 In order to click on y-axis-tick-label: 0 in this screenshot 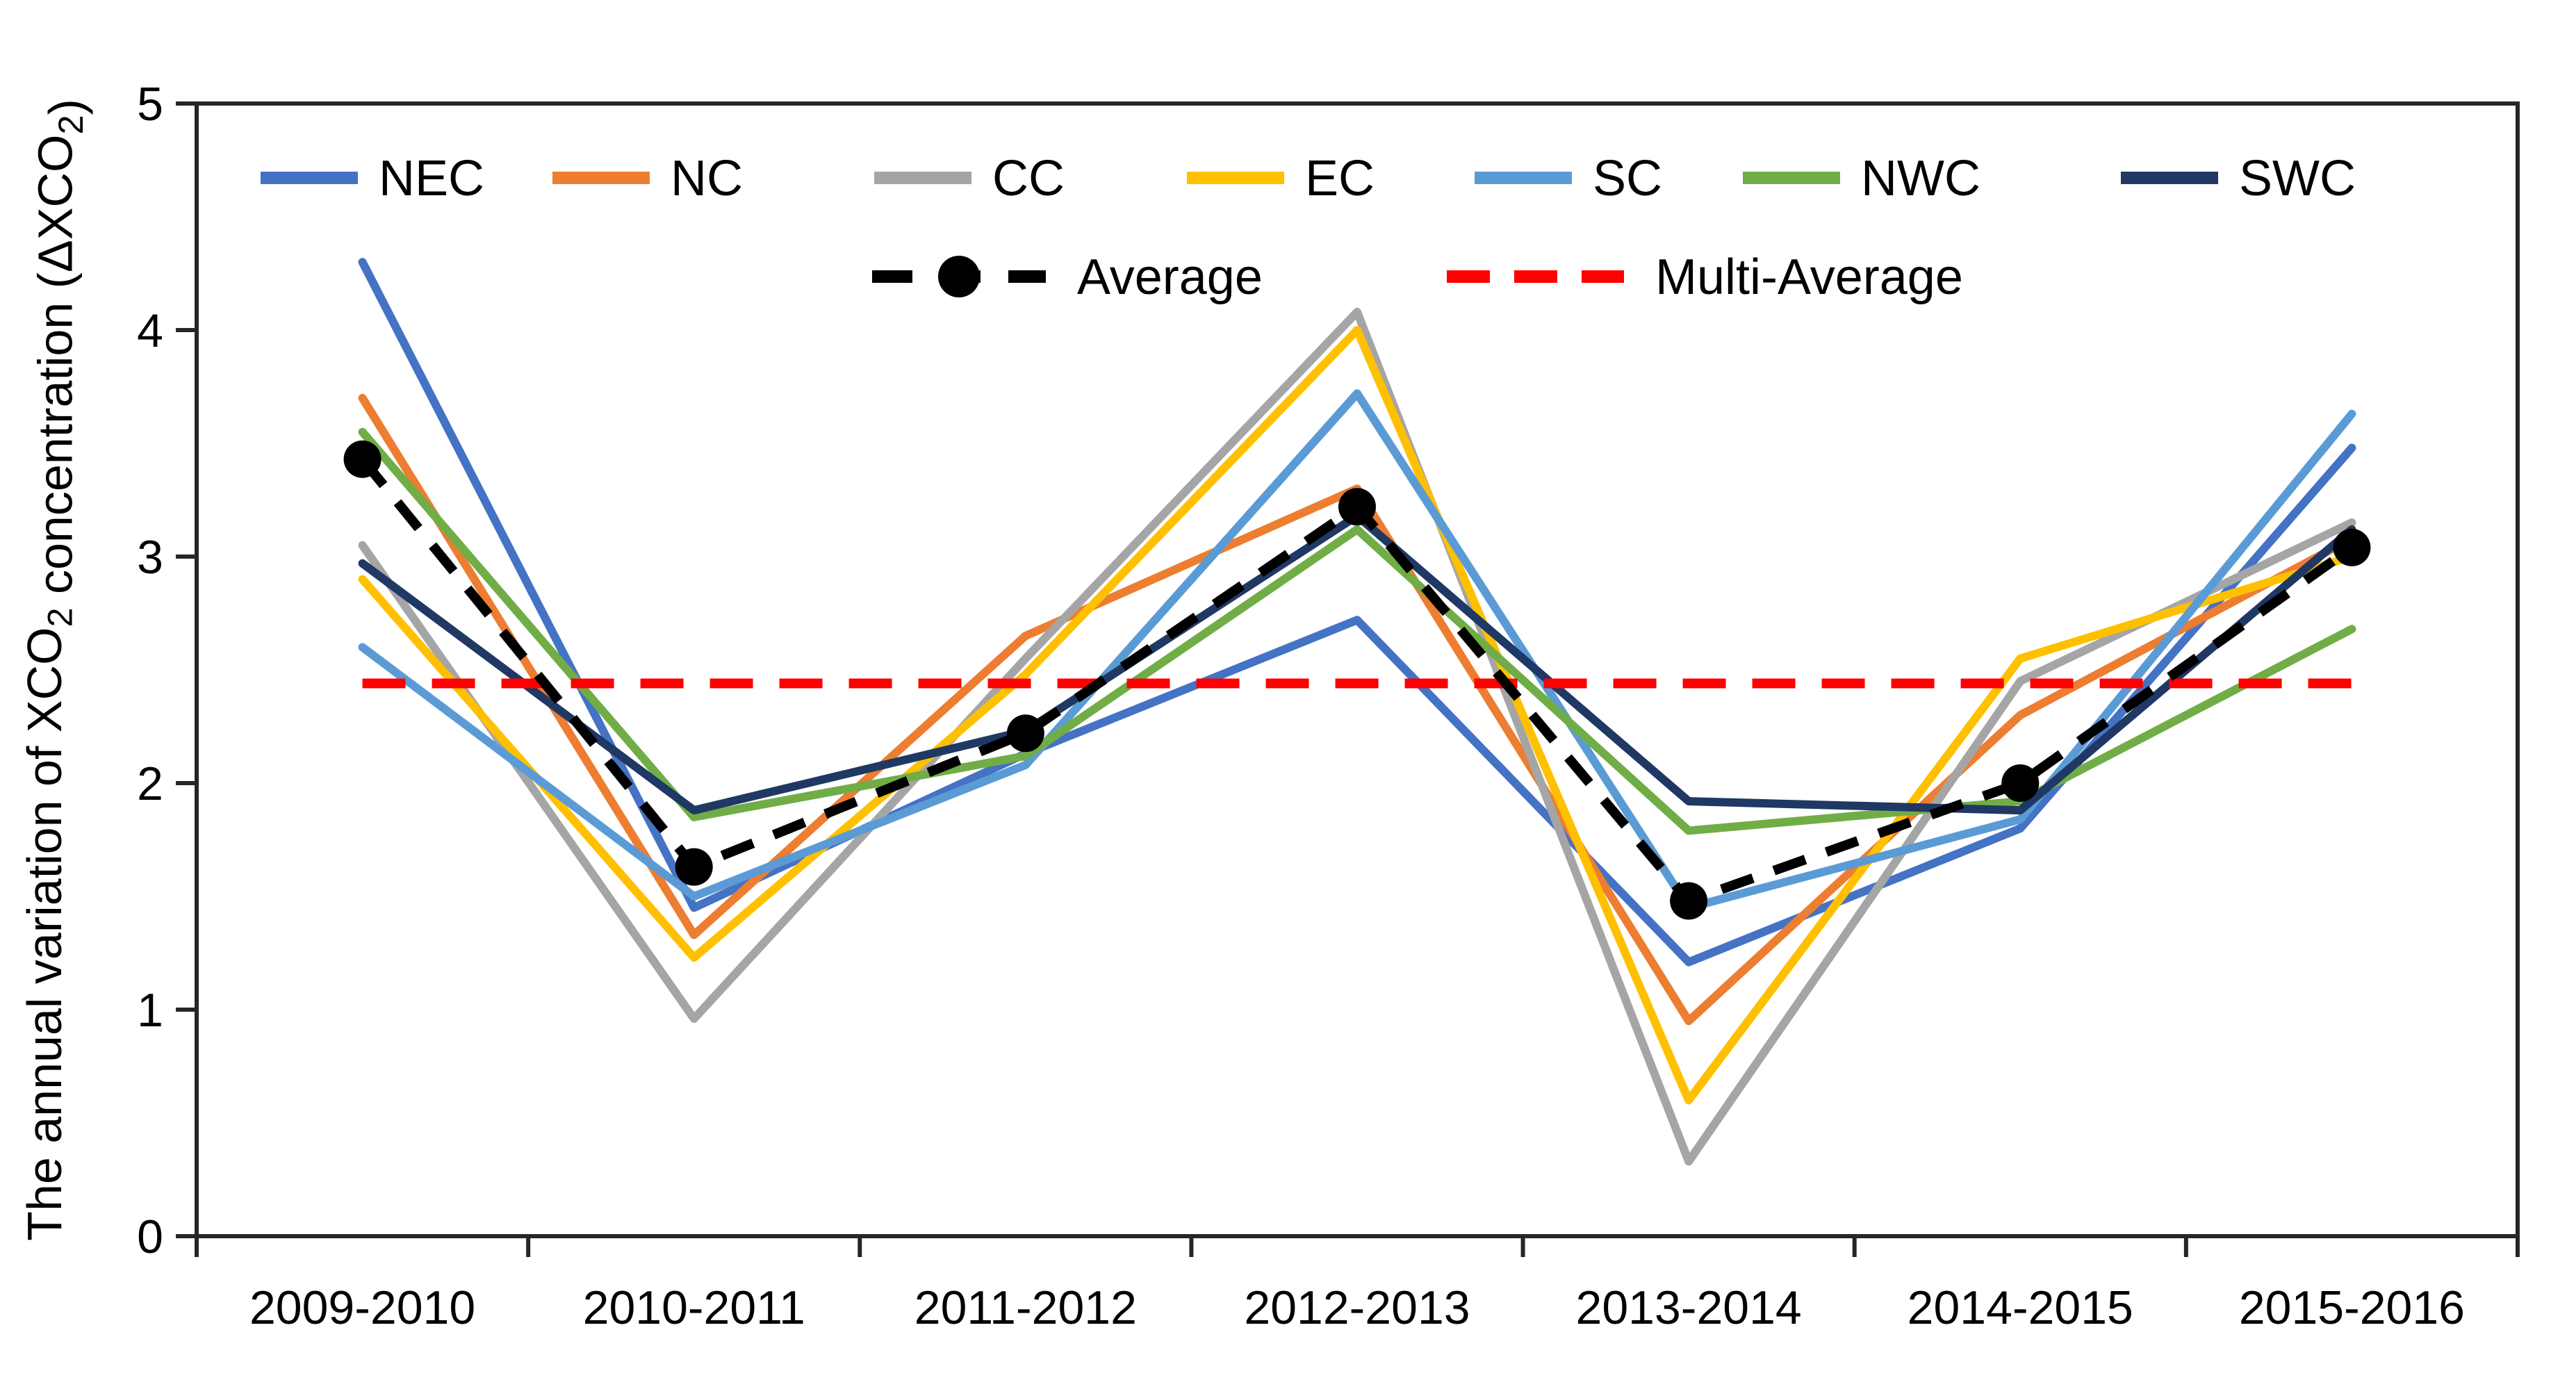, I will do `click(150, 1237)`.